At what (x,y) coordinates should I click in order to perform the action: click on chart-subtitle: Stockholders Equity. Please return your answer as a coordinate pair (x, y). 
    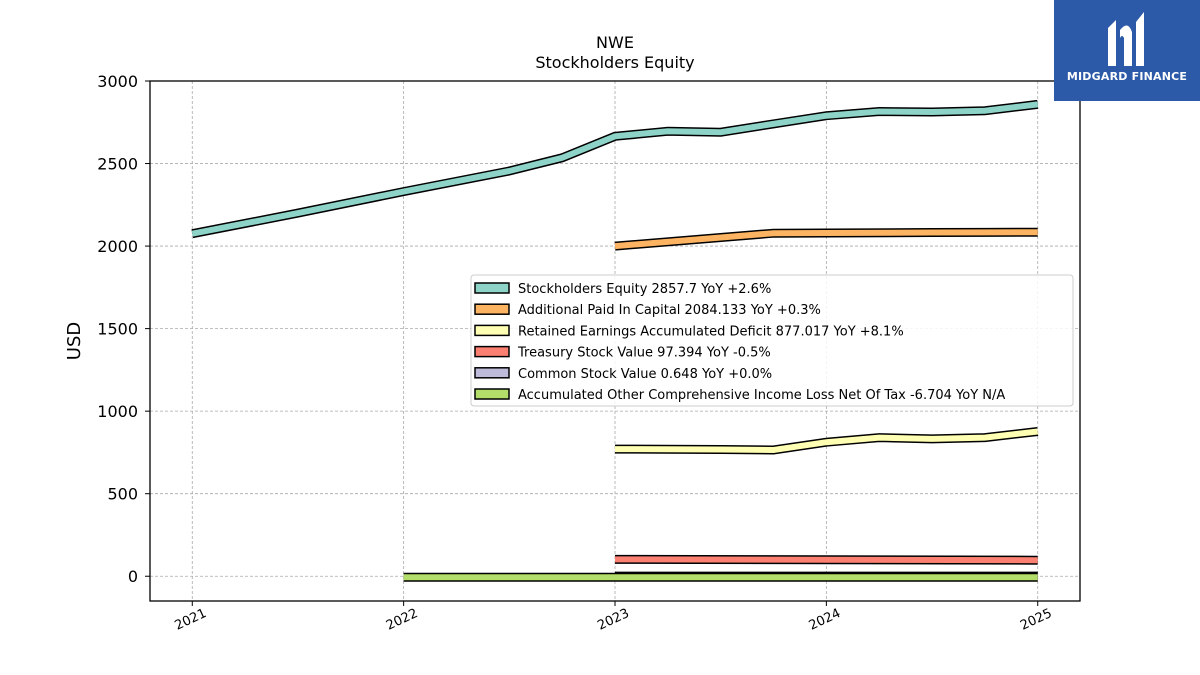
    Looking at the image, I should click on (614, 62).